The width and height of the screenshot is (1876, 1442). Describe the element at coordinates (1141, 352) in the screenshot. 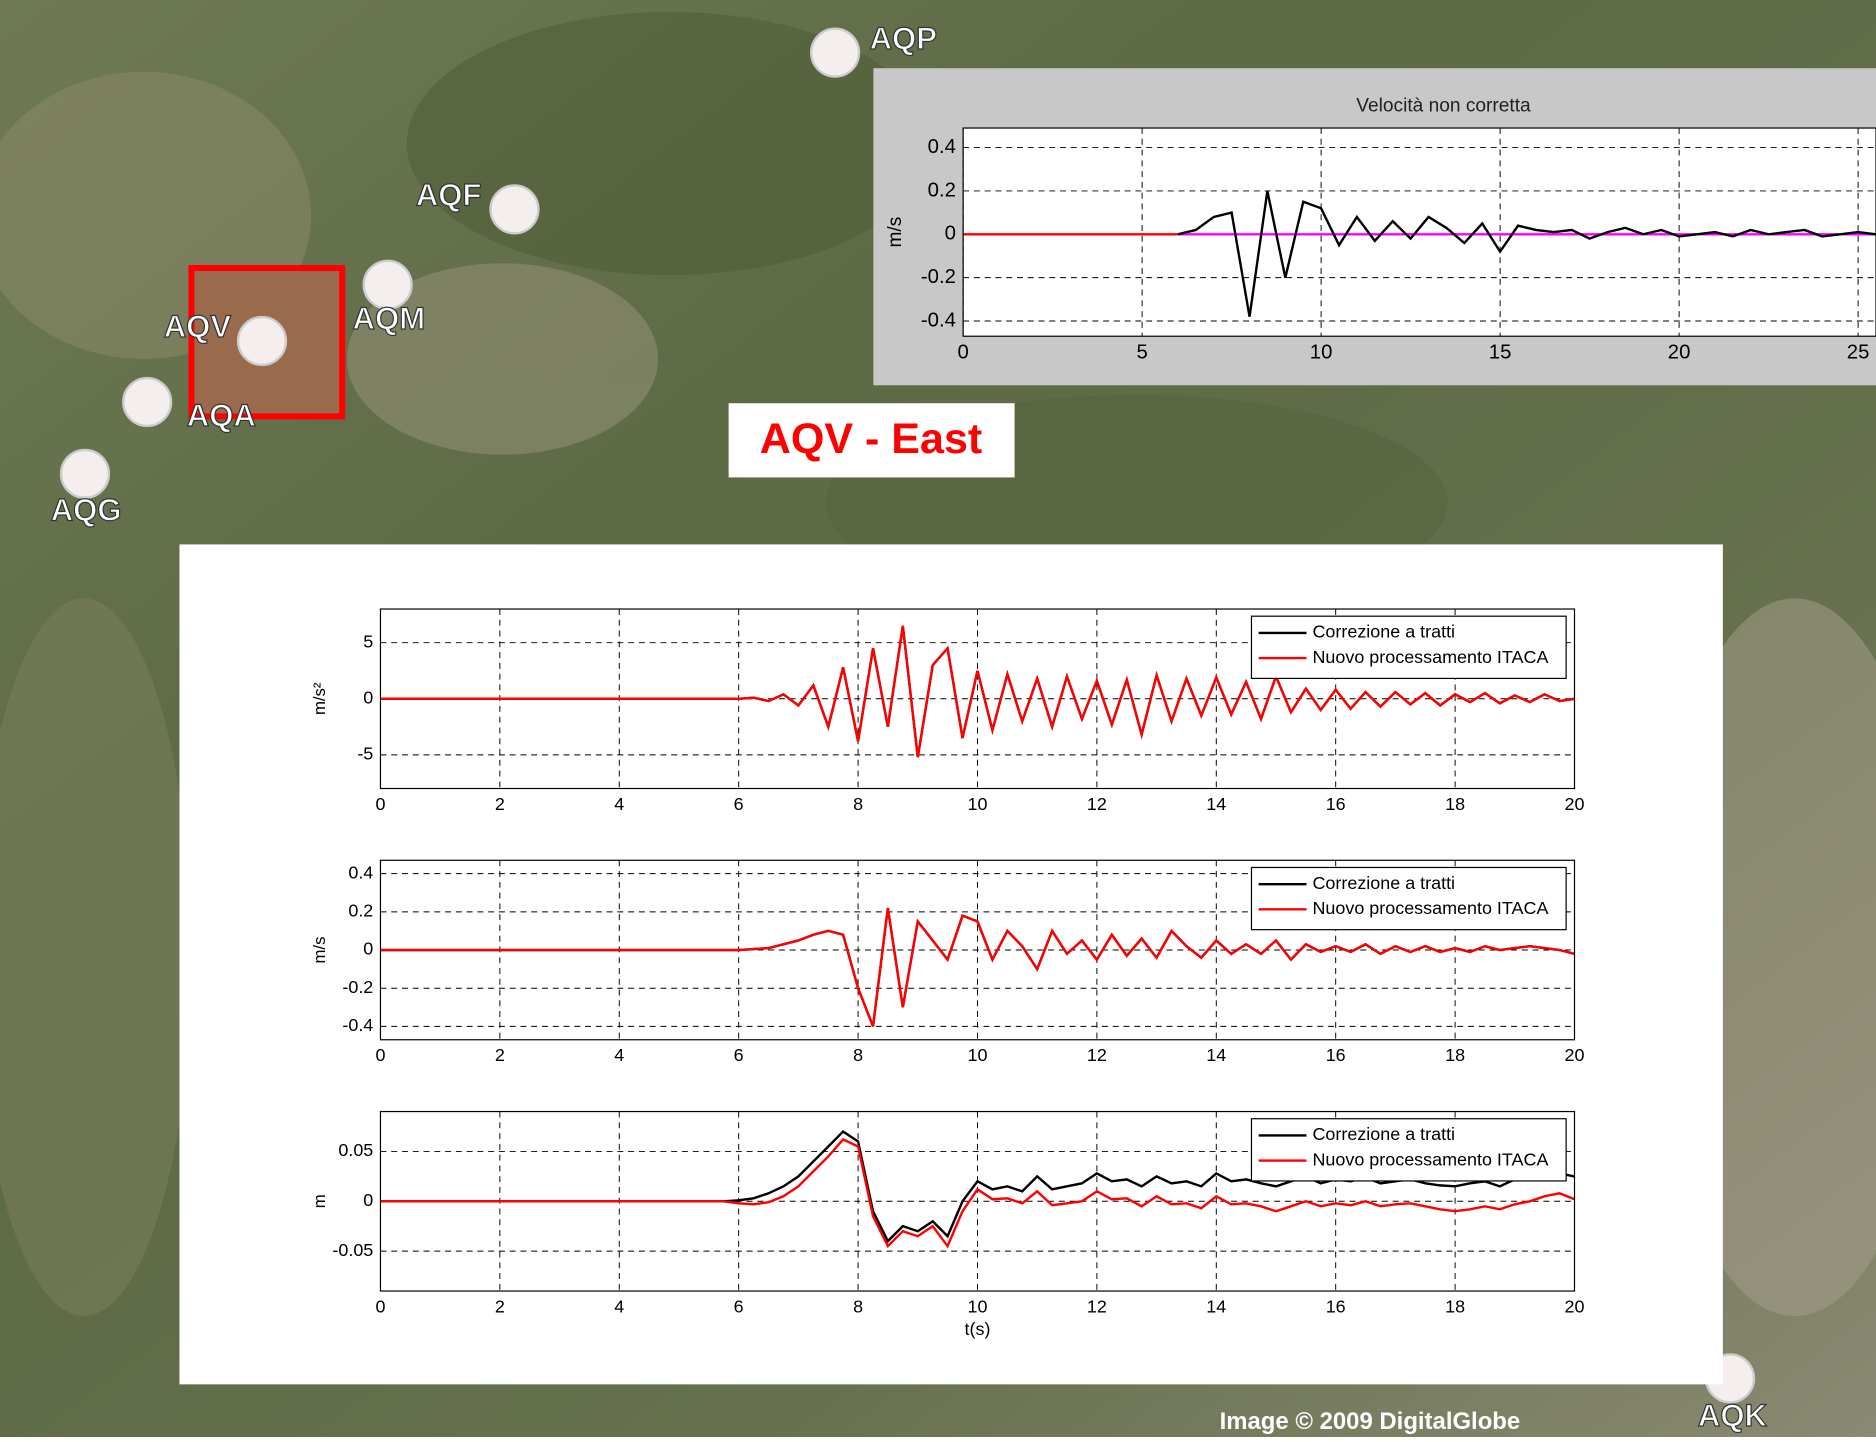

I see `x-tick-label: 5` at that location.